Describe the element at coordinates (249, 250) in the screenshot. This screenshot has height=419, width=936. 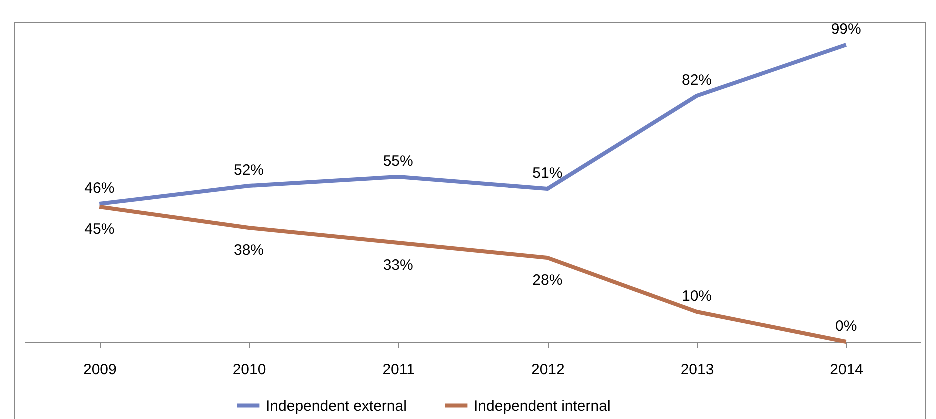
I see `data-label: 38%` at that location.